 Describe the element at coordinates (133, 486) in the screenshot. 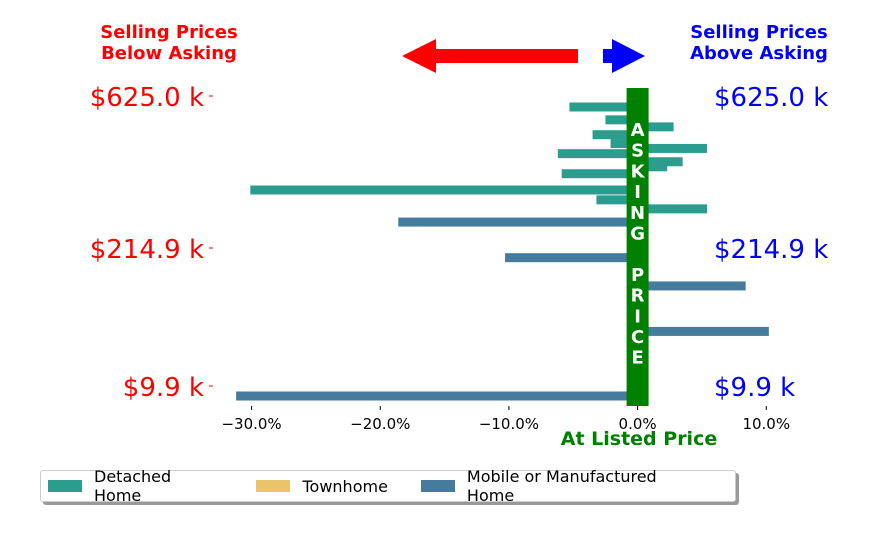

I see `legend-label: Detached Home` at that location.